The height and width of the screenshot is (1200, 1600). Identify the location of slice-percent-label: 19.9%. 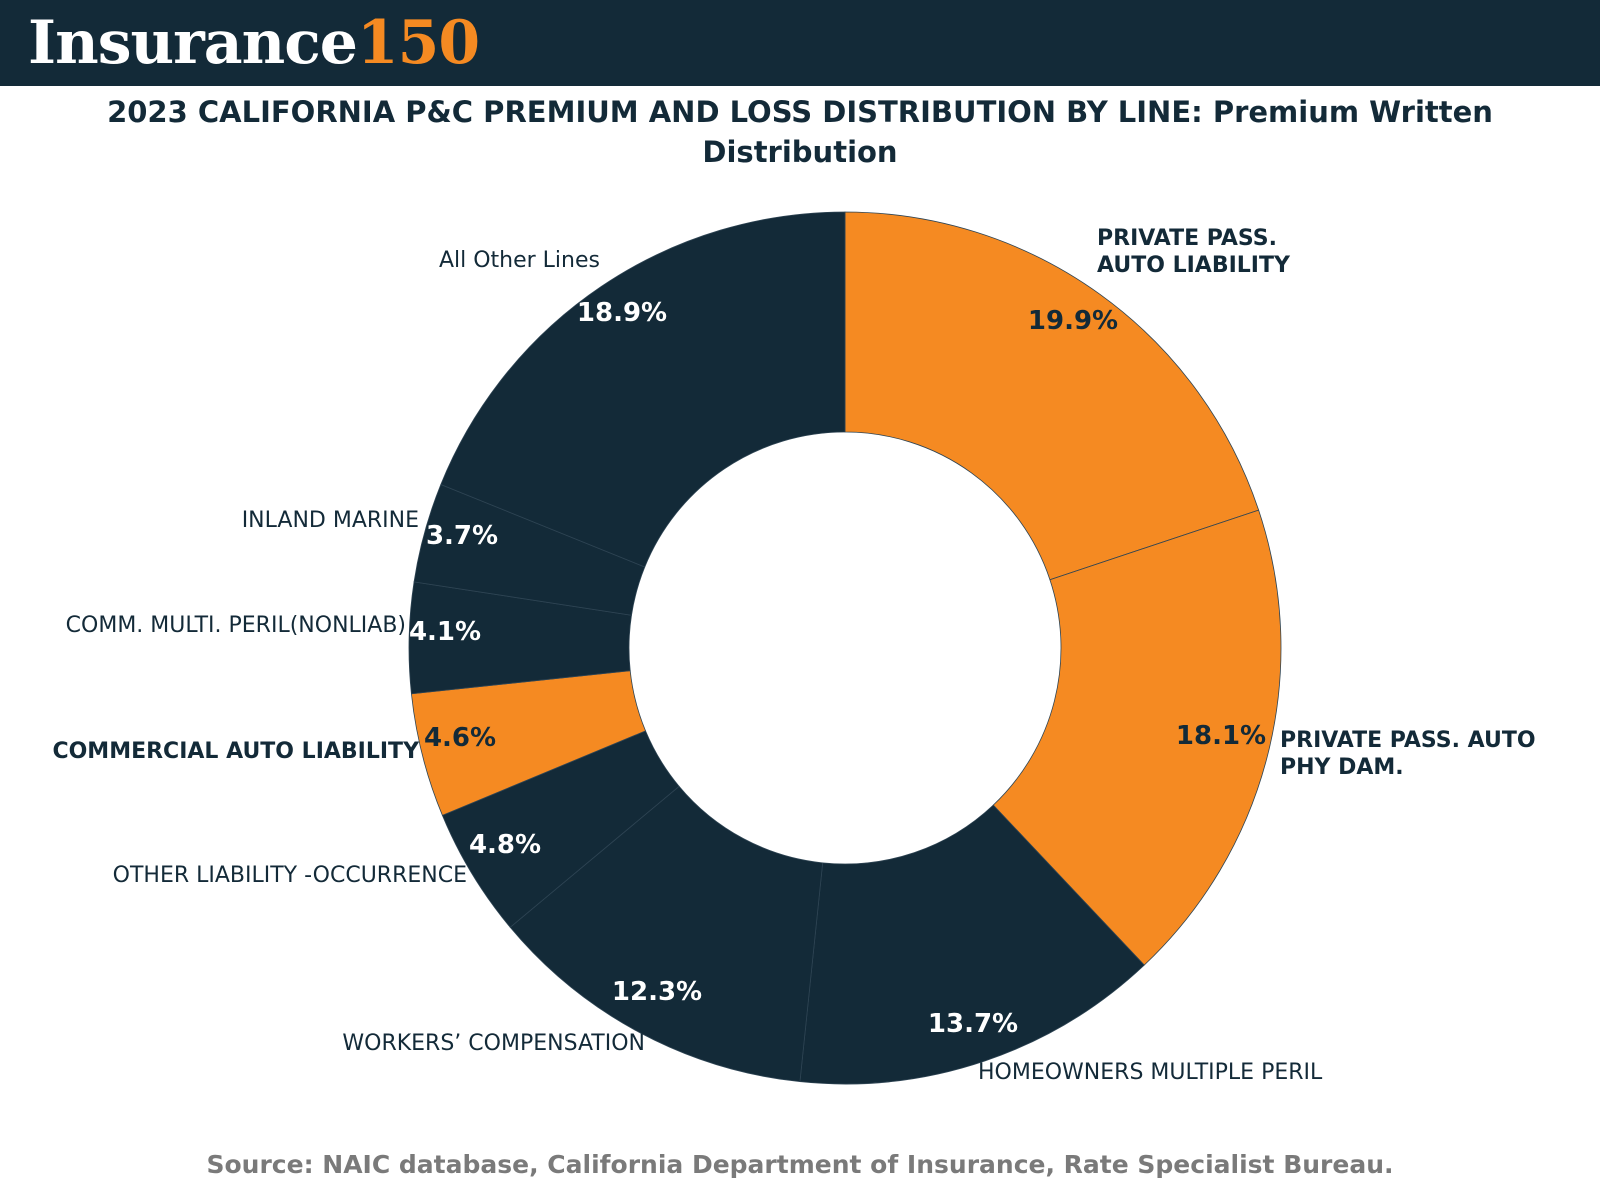
(1073, 321).